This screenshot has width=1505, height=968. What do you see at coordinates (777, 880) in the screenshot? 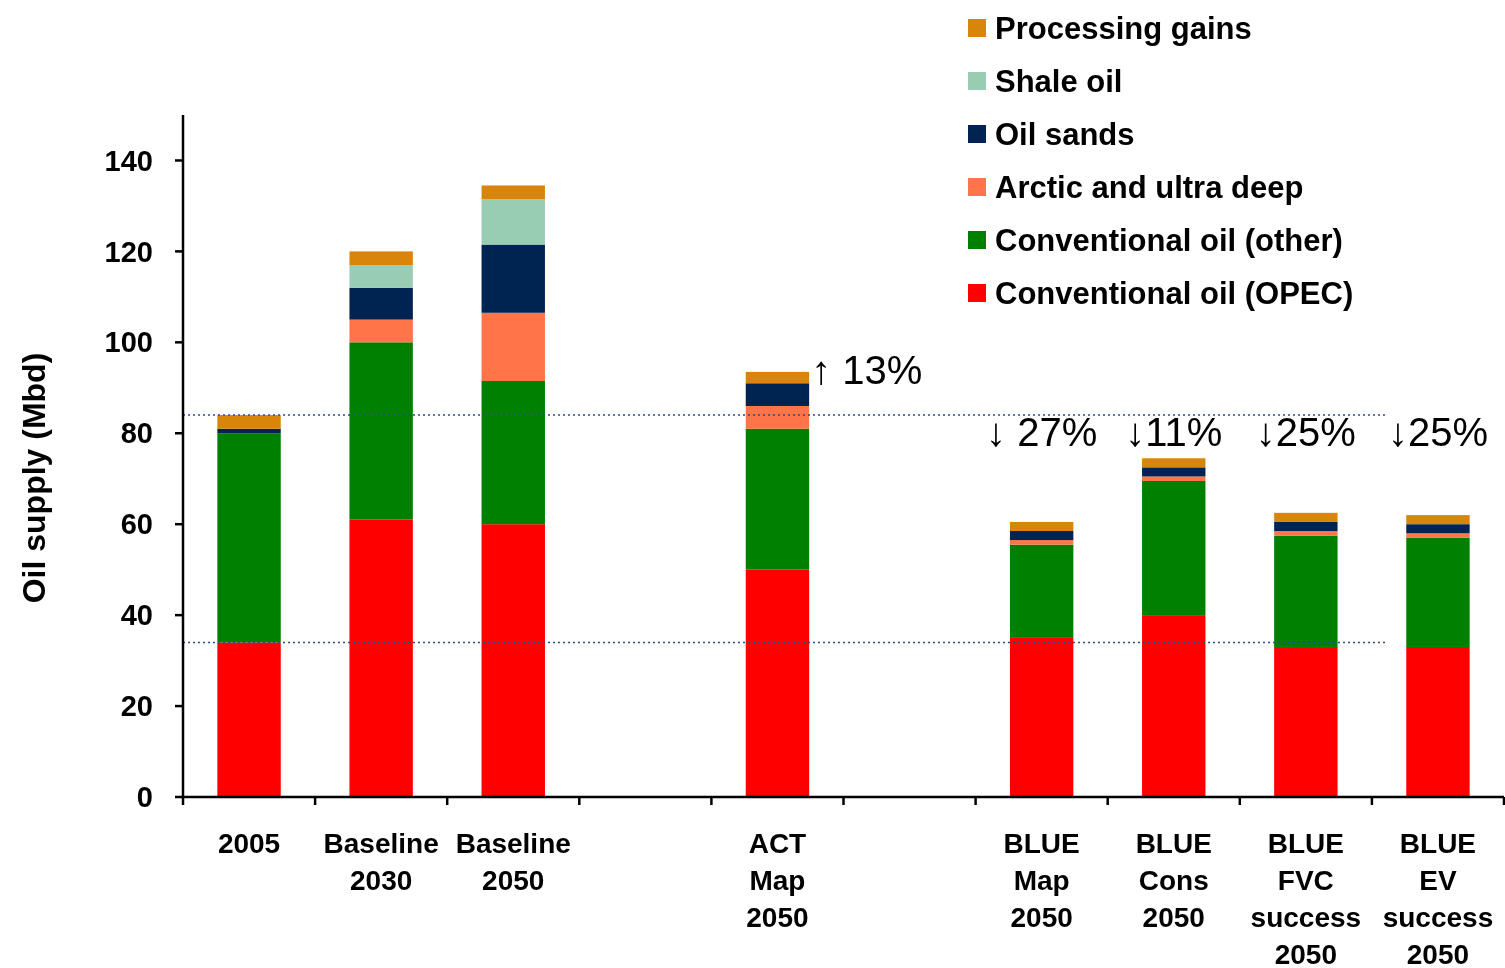
I see `x-tick-label: ACT Map 2050` at bounding box center [777, 880].